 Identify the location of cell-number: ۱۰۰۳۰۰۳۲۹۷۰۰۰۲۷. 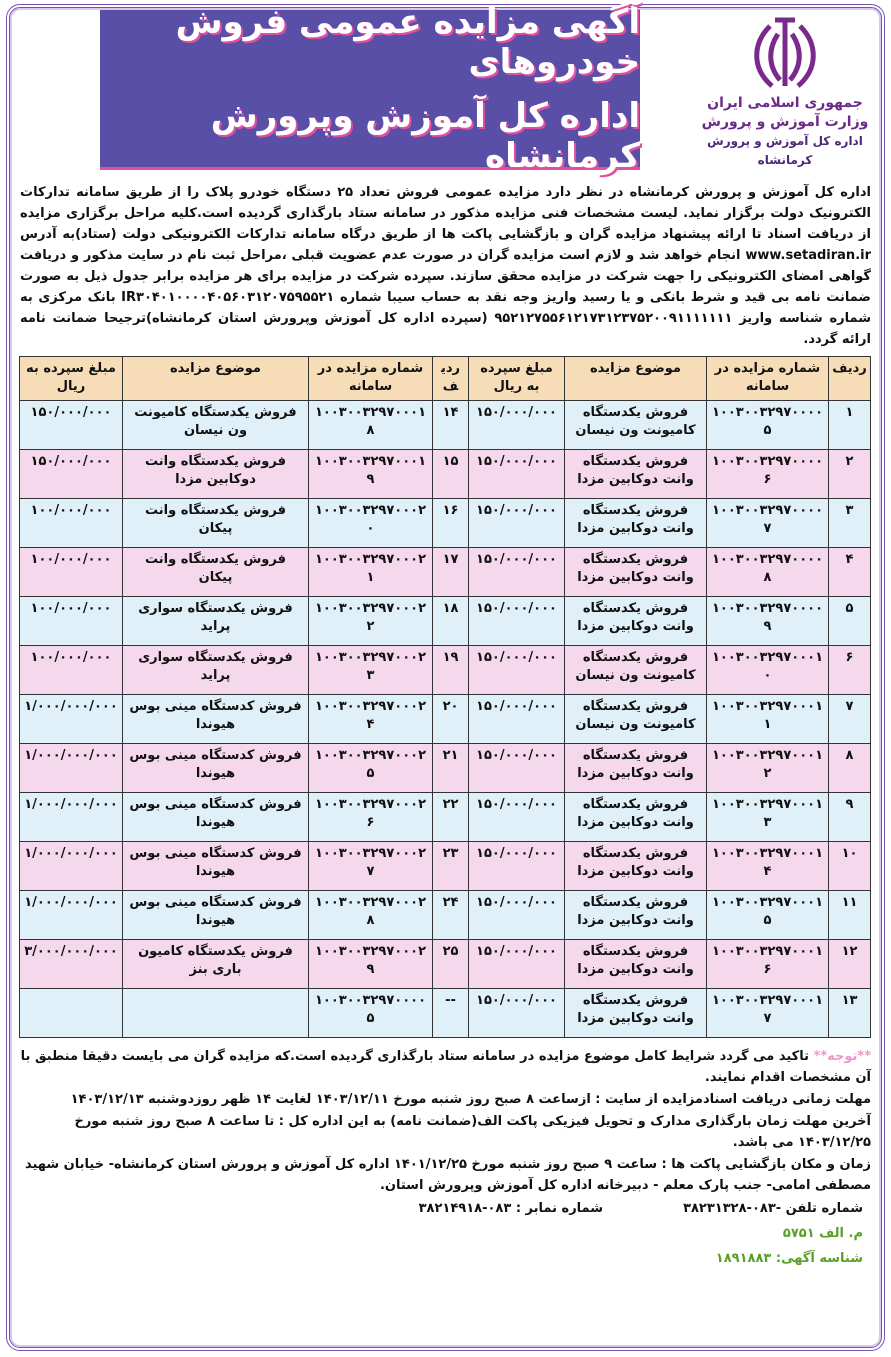
(370, 866).